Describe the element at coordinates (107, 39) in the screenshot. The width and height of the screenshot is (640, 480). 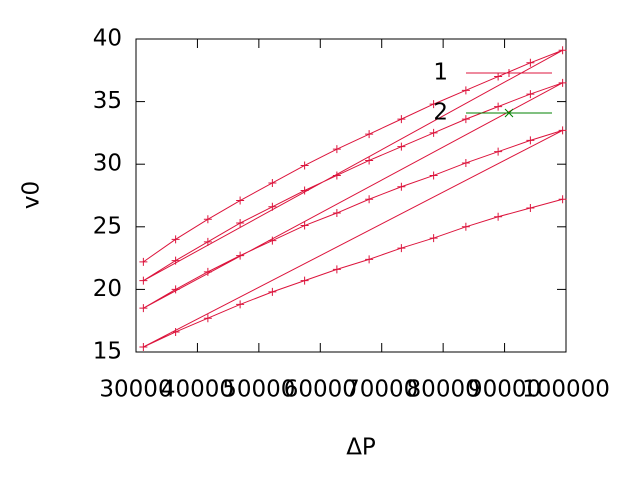
I see `y-tick-label: 40` at that location.